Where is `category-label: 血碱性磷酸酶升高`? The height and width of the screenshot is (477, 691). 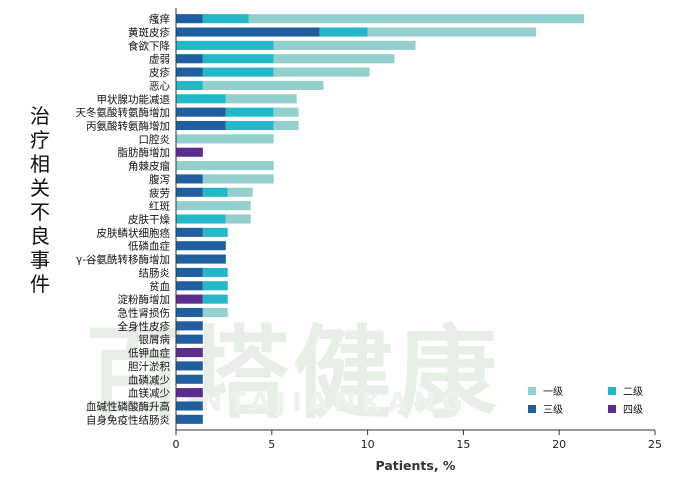 category-label: 血碱性磷酸酶升高 is located at coordinates (128, 406).